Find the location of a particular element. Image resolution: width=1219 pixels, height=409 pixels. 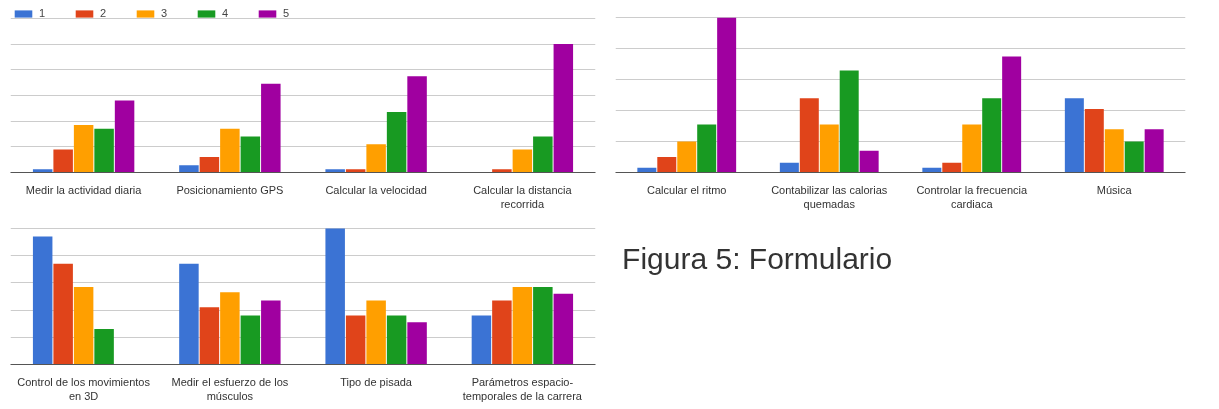

legend-label: 1 is located at coordinates (43, 13).